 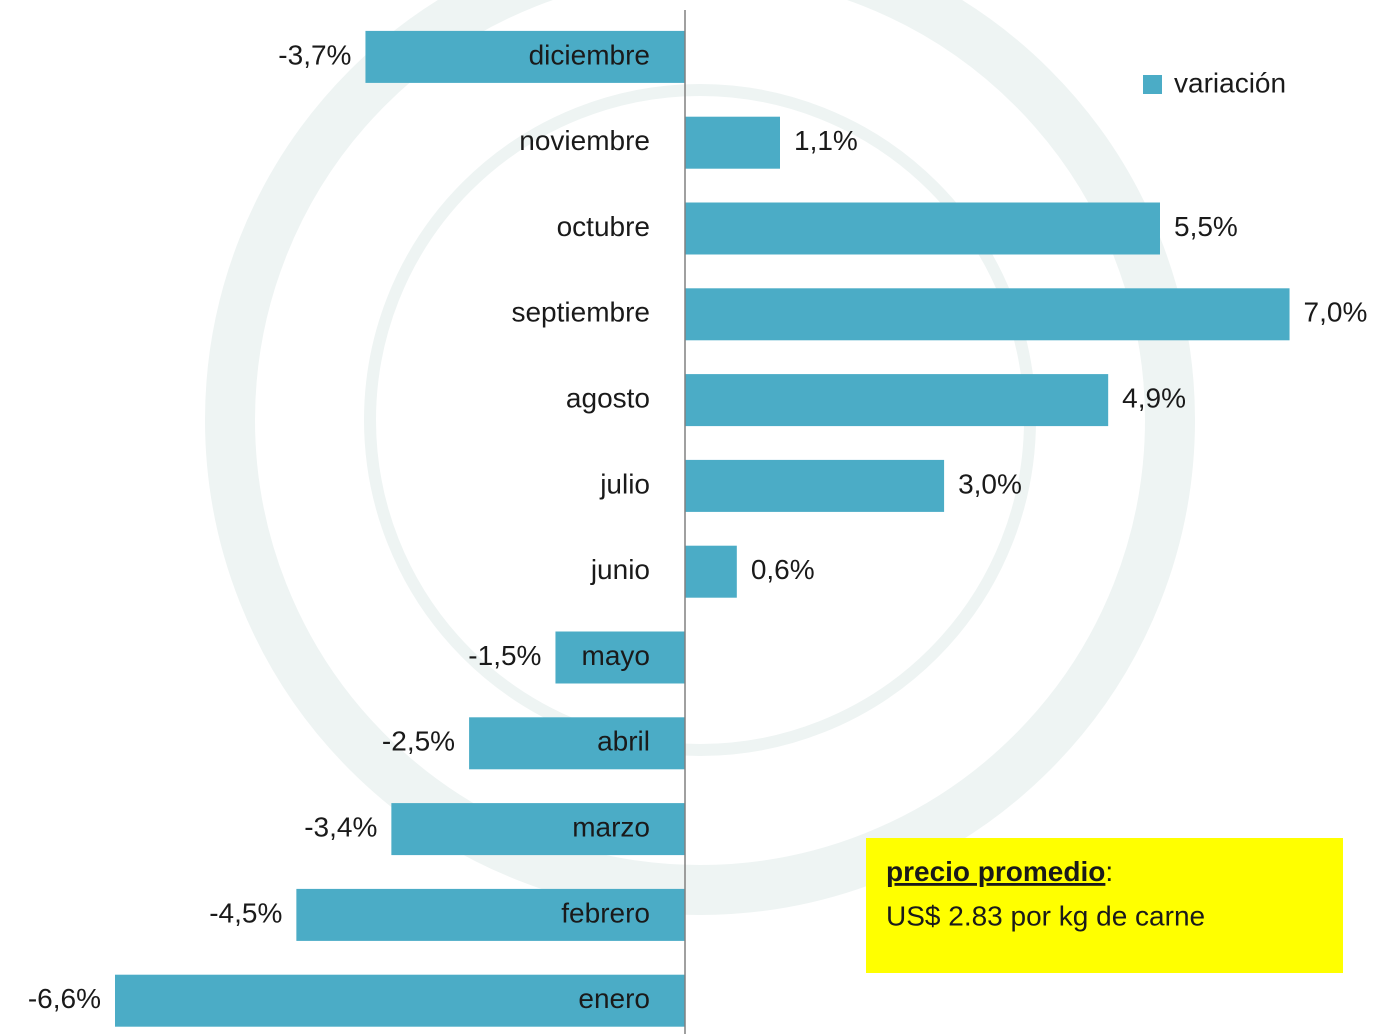 What do you see at coordinates (504, 655) in the screenshot?
I see `data-label: -1,5%` at bounding box center [504, 655].